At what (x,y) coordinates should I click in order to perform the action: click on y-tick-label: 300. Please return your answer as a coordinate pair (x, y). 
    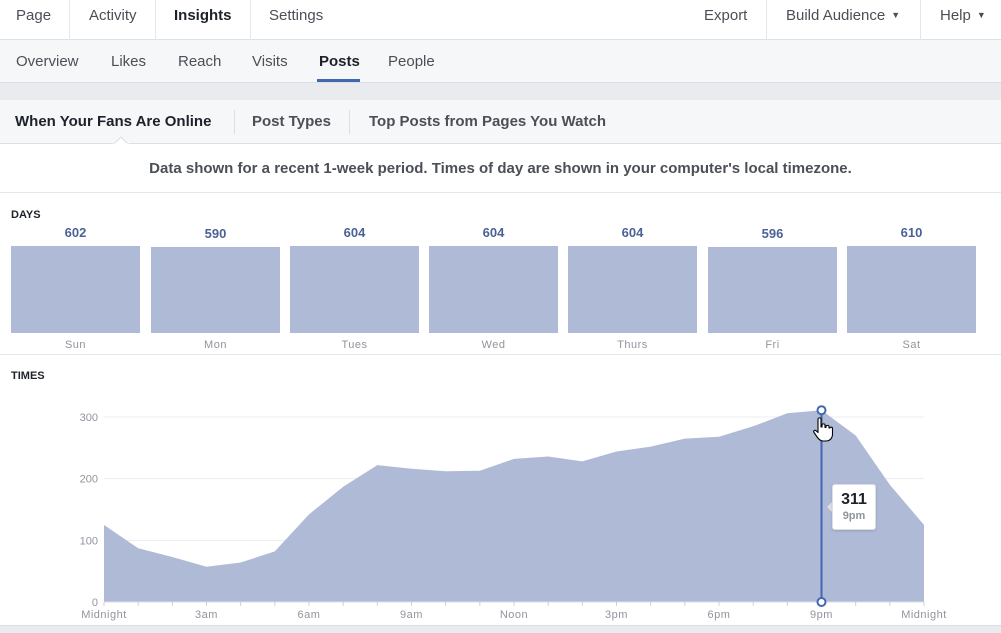
    Looking at the image, I should click on (89, 418).